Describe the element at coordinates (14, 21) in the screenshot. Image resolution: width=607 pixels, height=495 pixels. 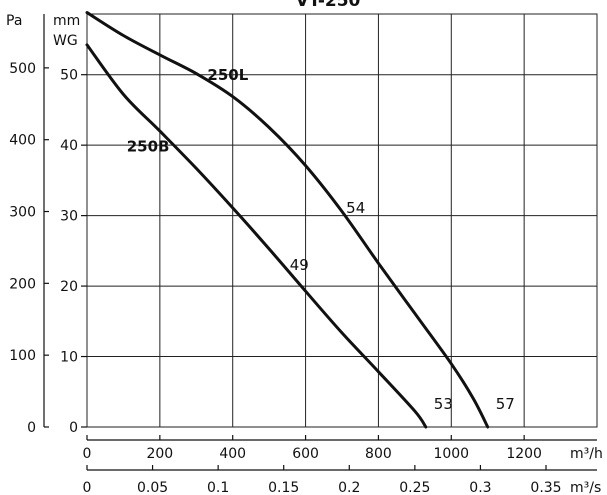
I see `y-left-unit: Pa` at that location.